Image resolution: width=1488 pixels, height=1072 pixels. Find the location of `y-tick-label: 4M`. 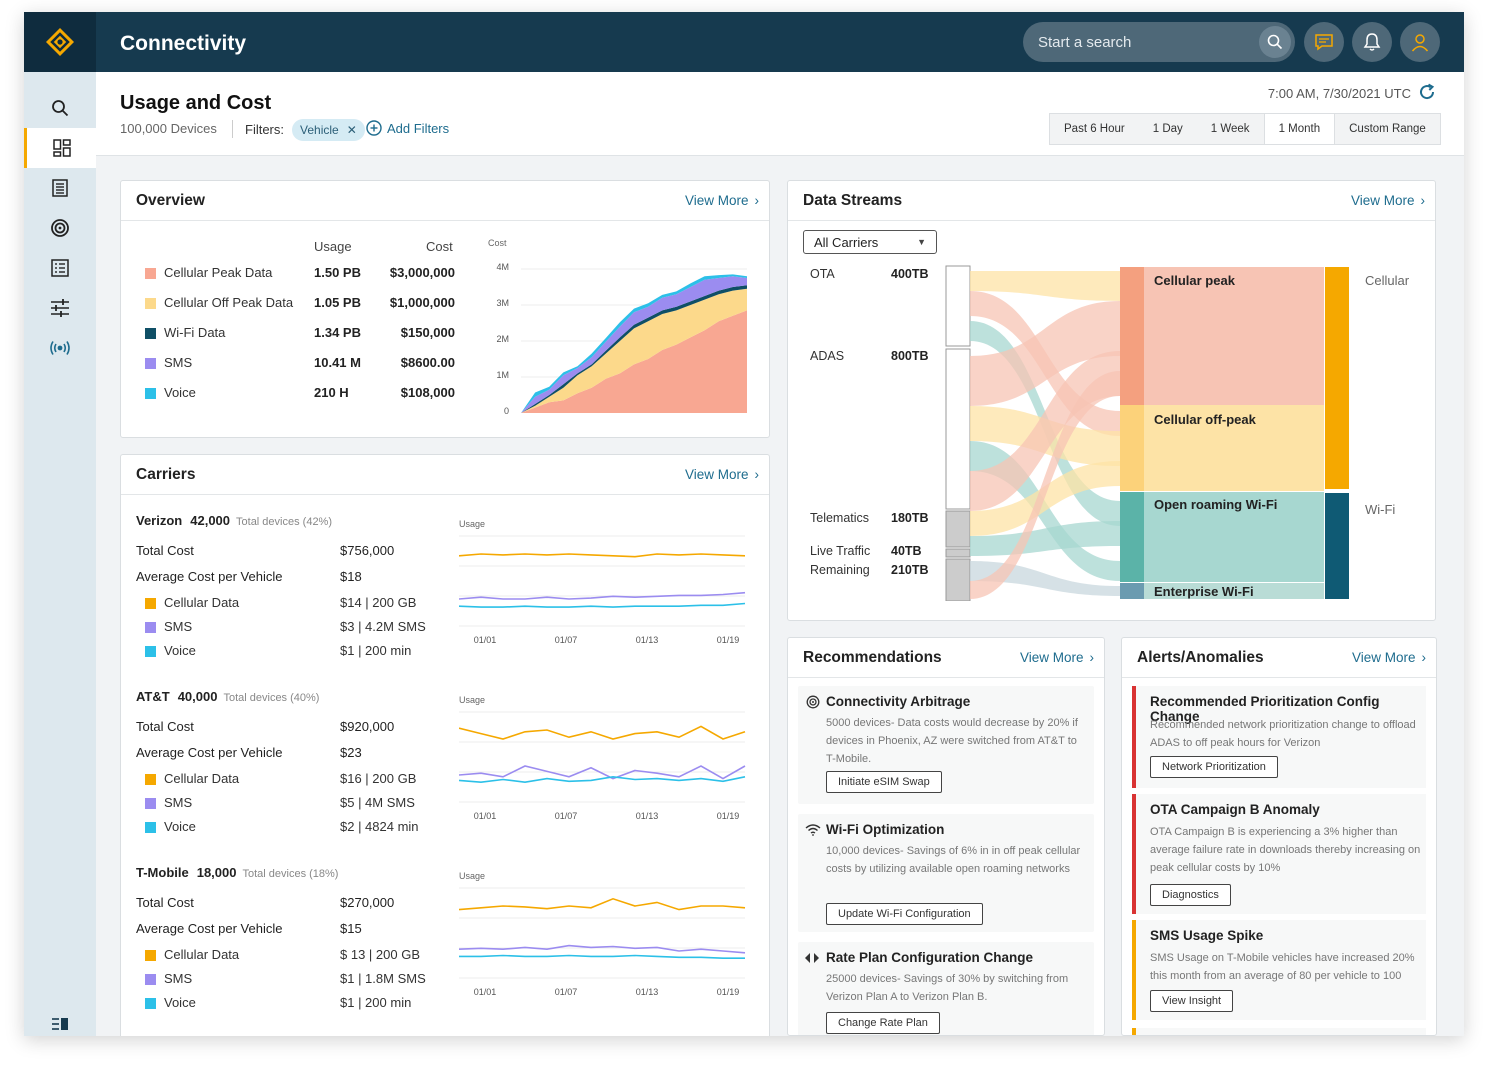

y-tick-label: 4M is located at coordinates (502, 267).